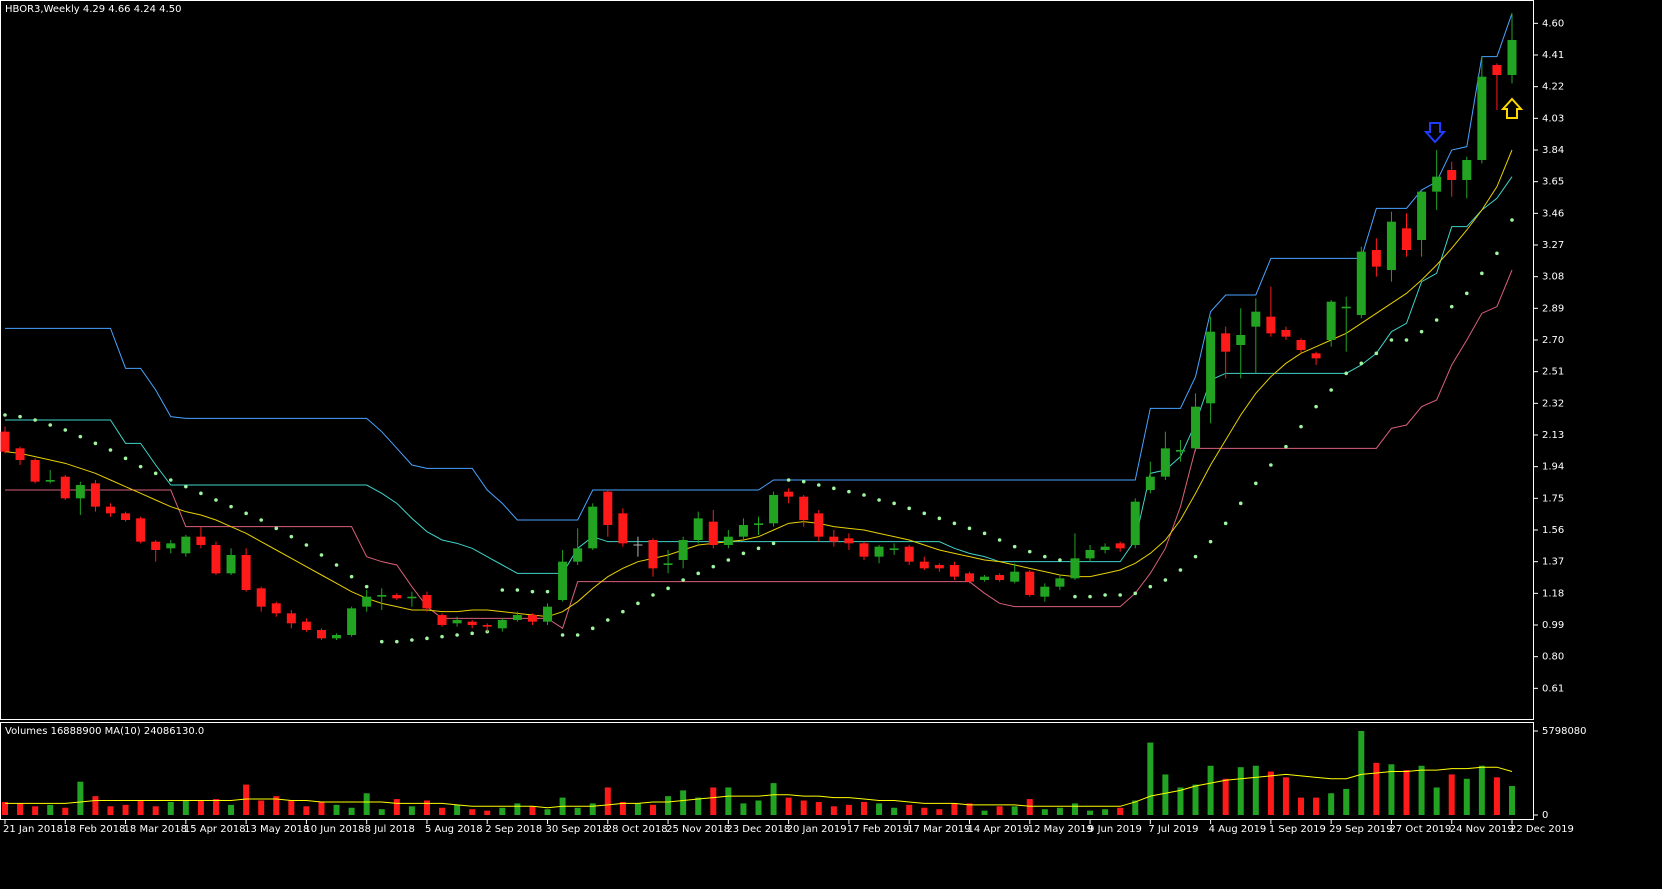 This screenshot has width=1662, height=889. What do you see at coordinates (215, 829) in the screenshot?
I see `x-tick-label: 15 Apr 2018` at bounding box center [215, 829].